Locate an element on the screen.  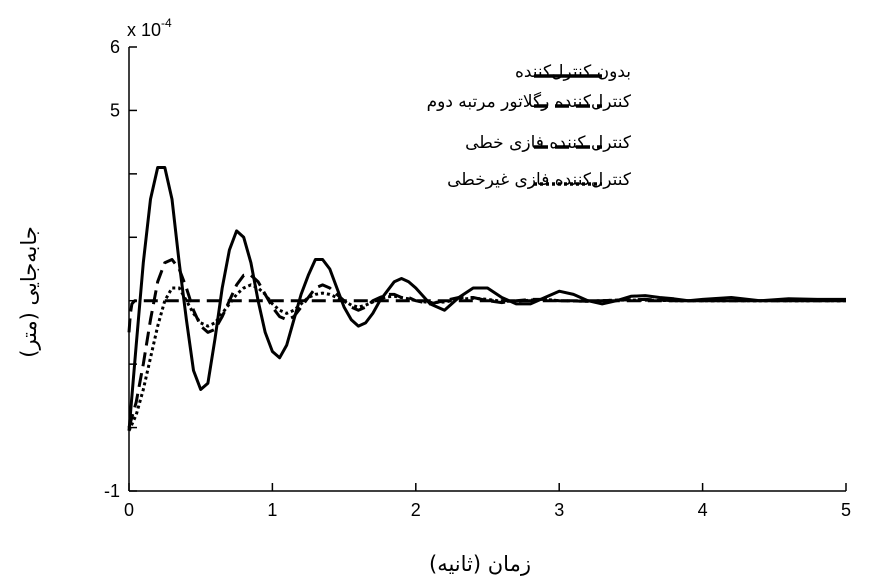
legend-label-2: کنترل‌کننده رگلاتور مرتبه دوم is located at coordinates (529, 101).